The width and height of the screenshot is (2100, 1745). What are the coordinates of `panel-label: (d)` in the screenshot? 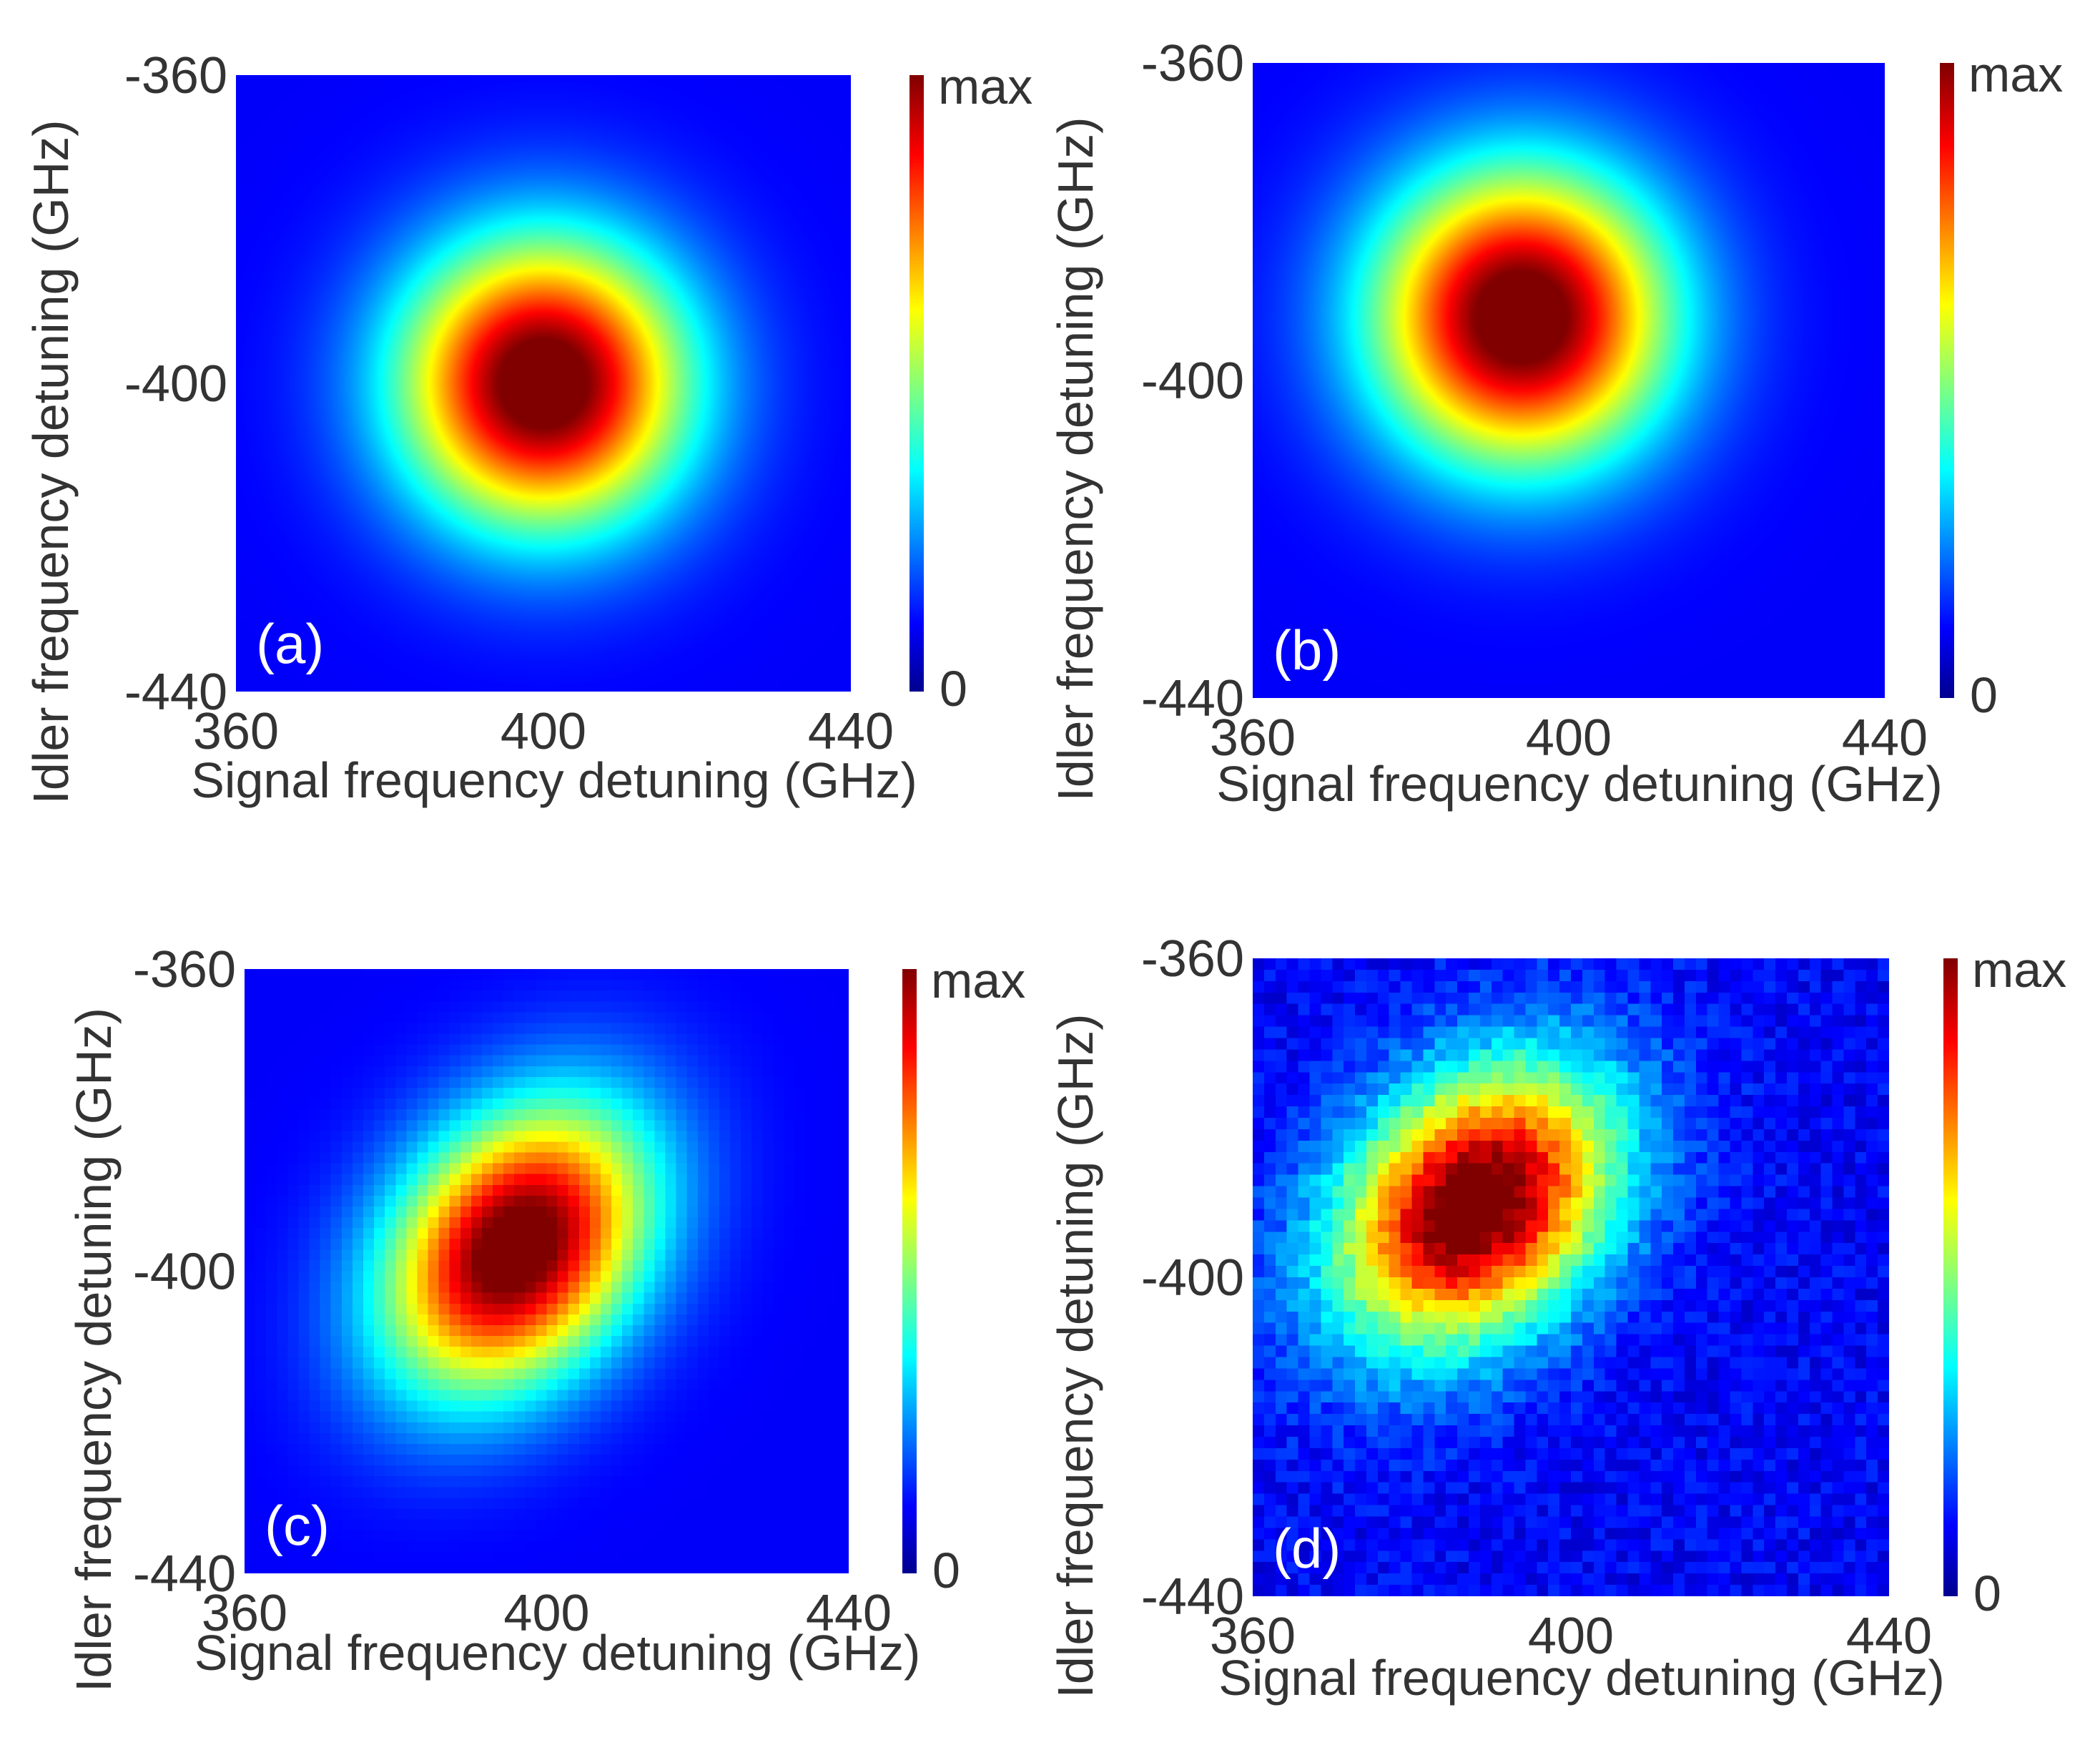 It's located at (1307, 1548).